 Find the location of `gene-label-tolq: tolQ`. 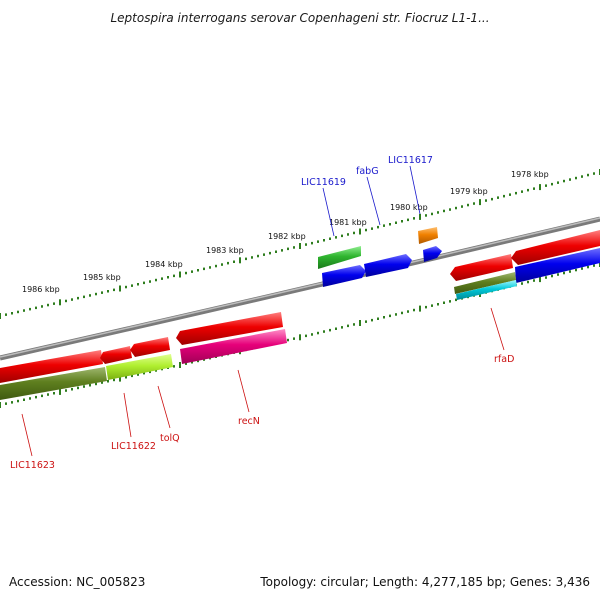

gene-label-tolq: tolQ is located at coordinates (170, 438).